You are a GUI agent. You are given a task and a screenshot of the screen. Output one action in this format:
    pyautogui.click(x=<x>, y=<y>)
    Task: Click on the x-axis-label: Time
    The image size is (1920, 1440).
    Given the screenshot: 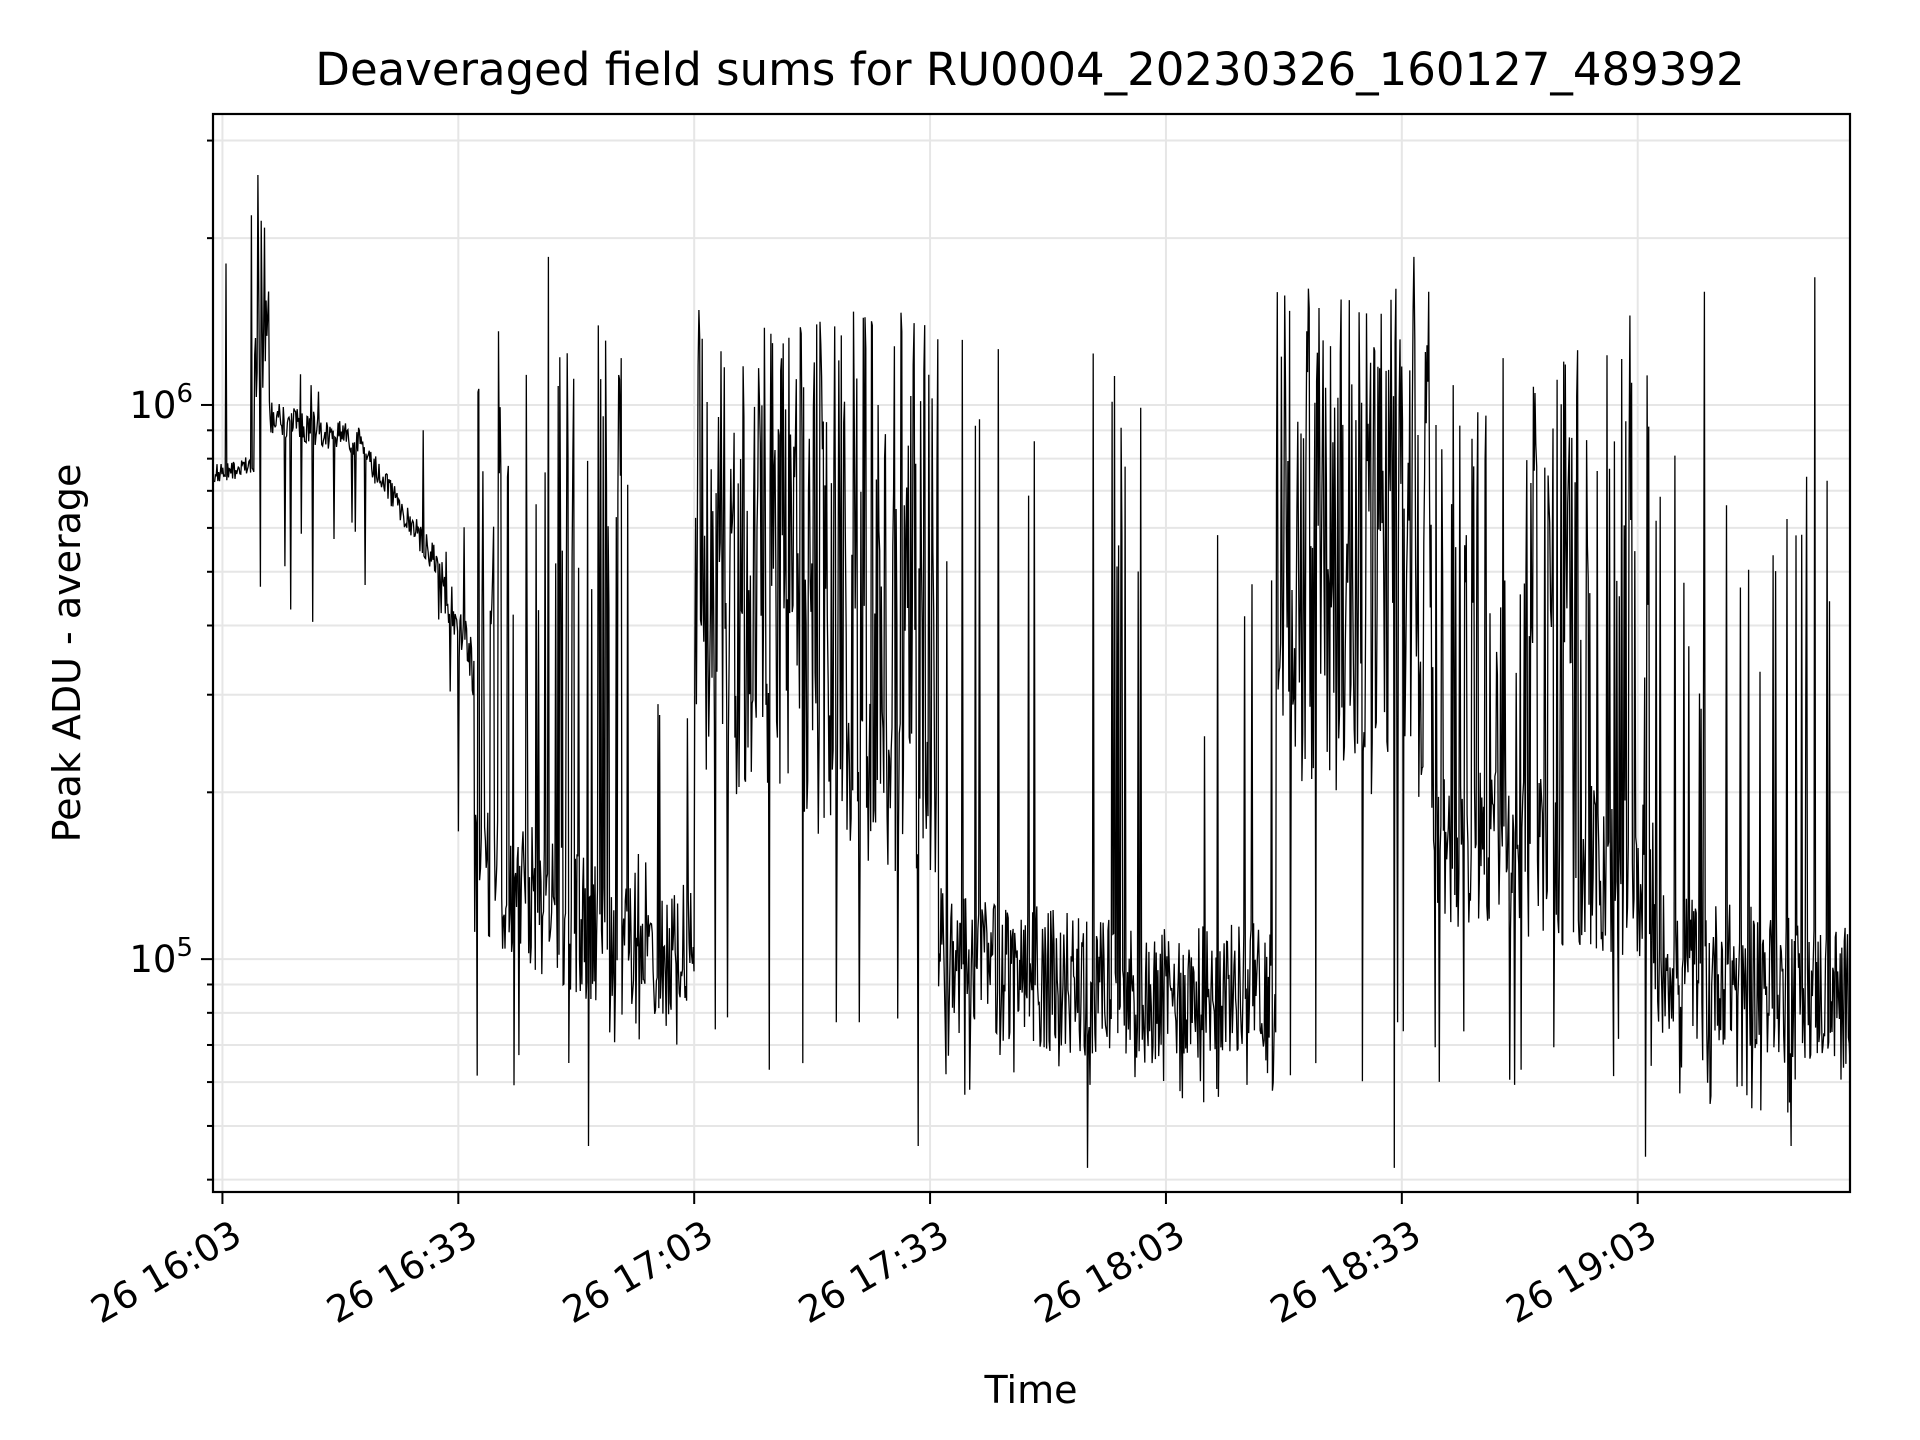 What is the action you would take?
    pyautogui.click(x=1031, y=1390)
    